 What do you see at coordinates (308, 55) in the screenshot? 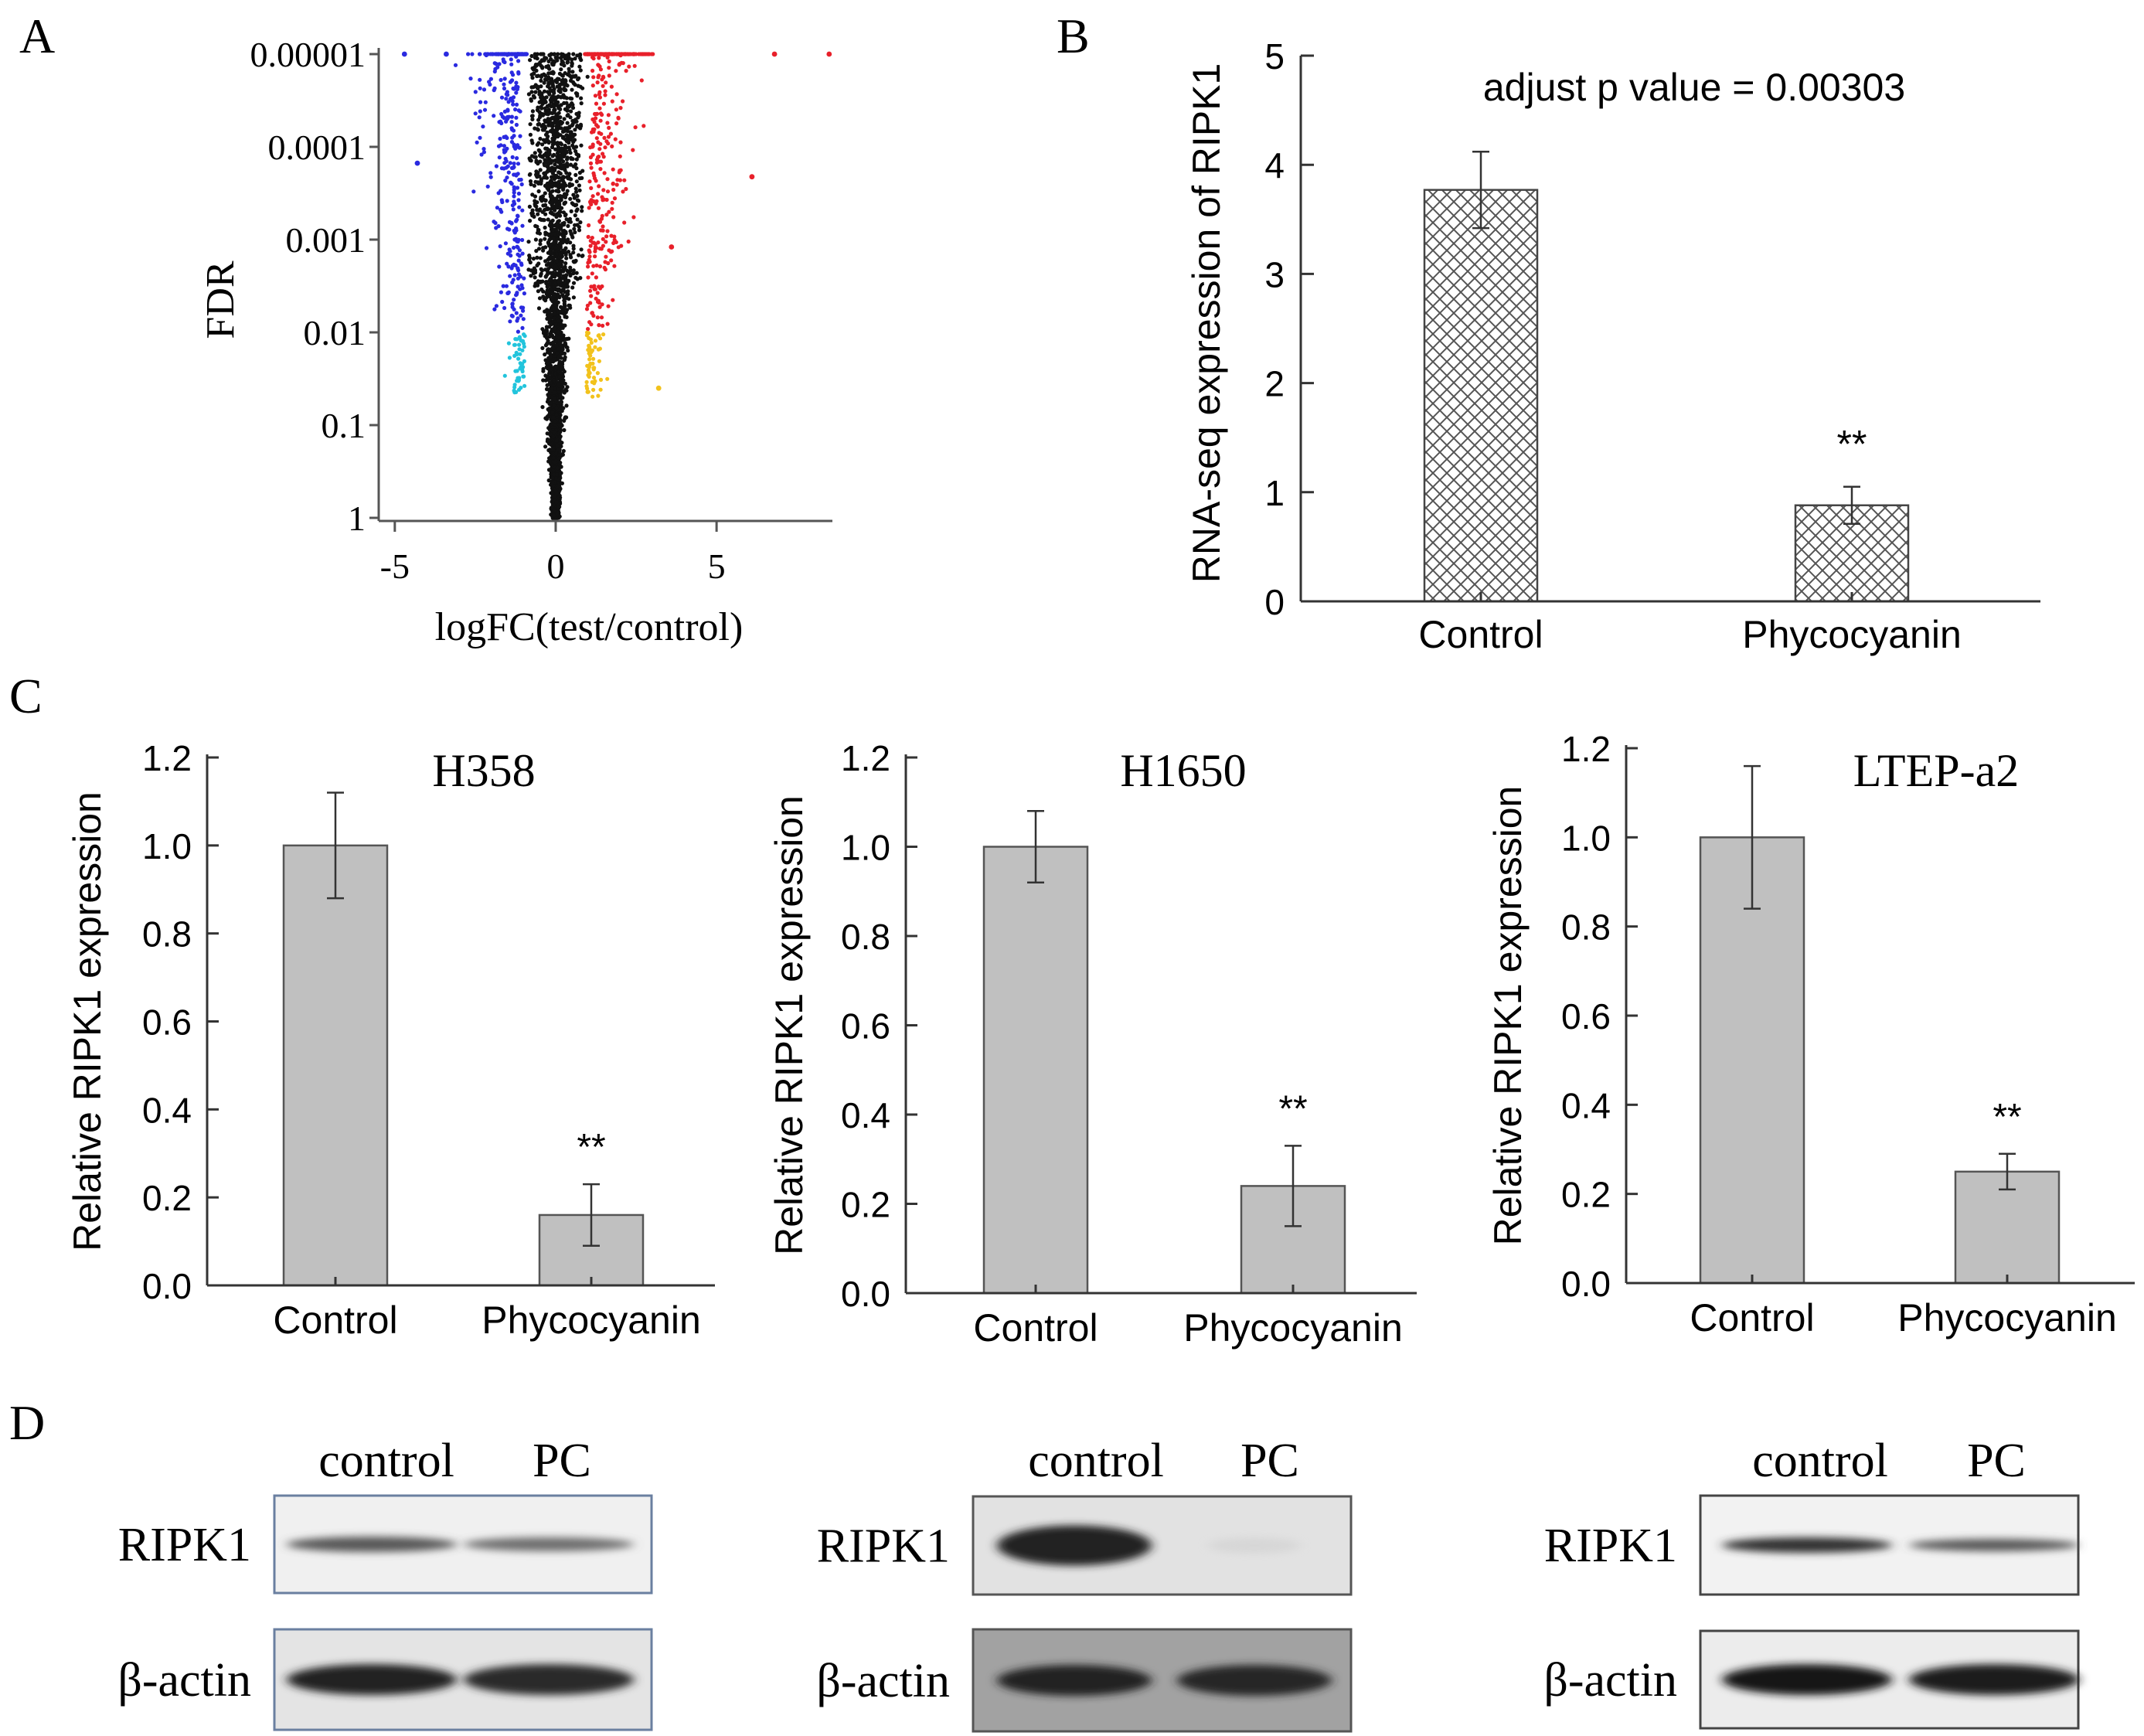
I see `volcano-y-tick-label: 0.00001` at bounding box center [308, 55].